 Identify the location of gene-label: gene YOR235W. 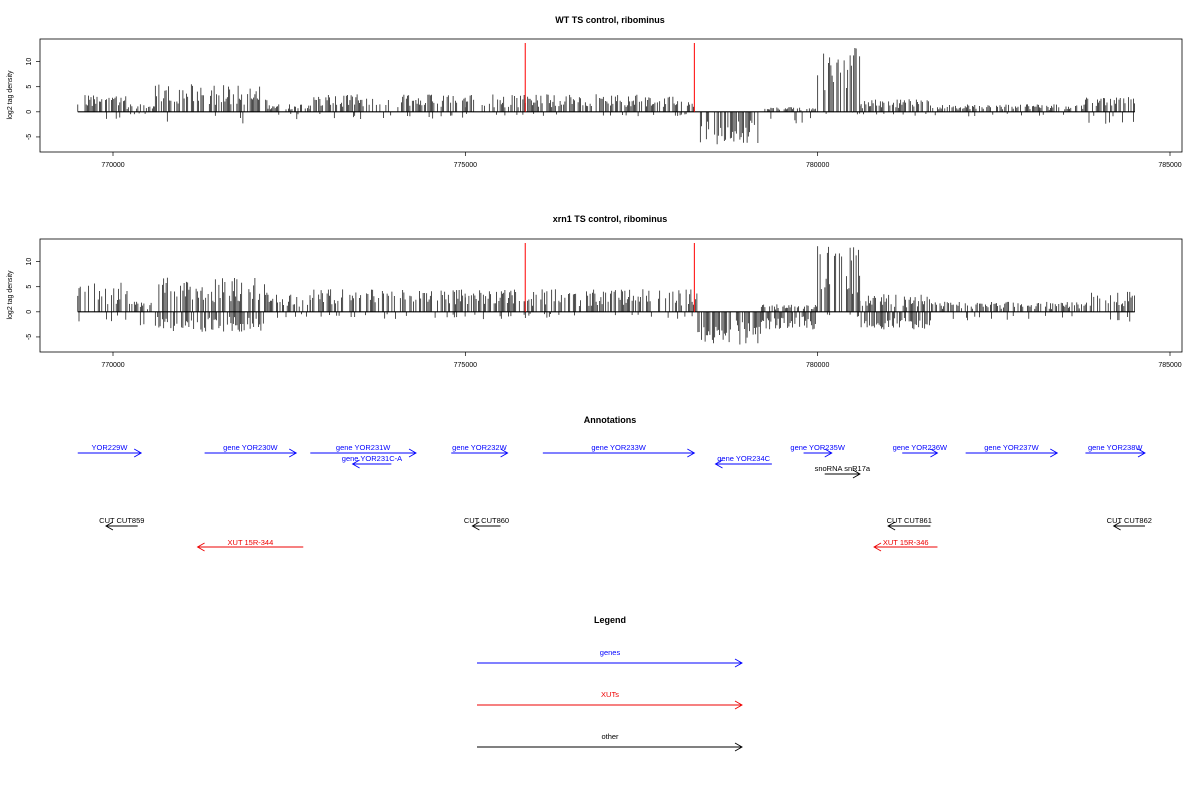
(817, 447).